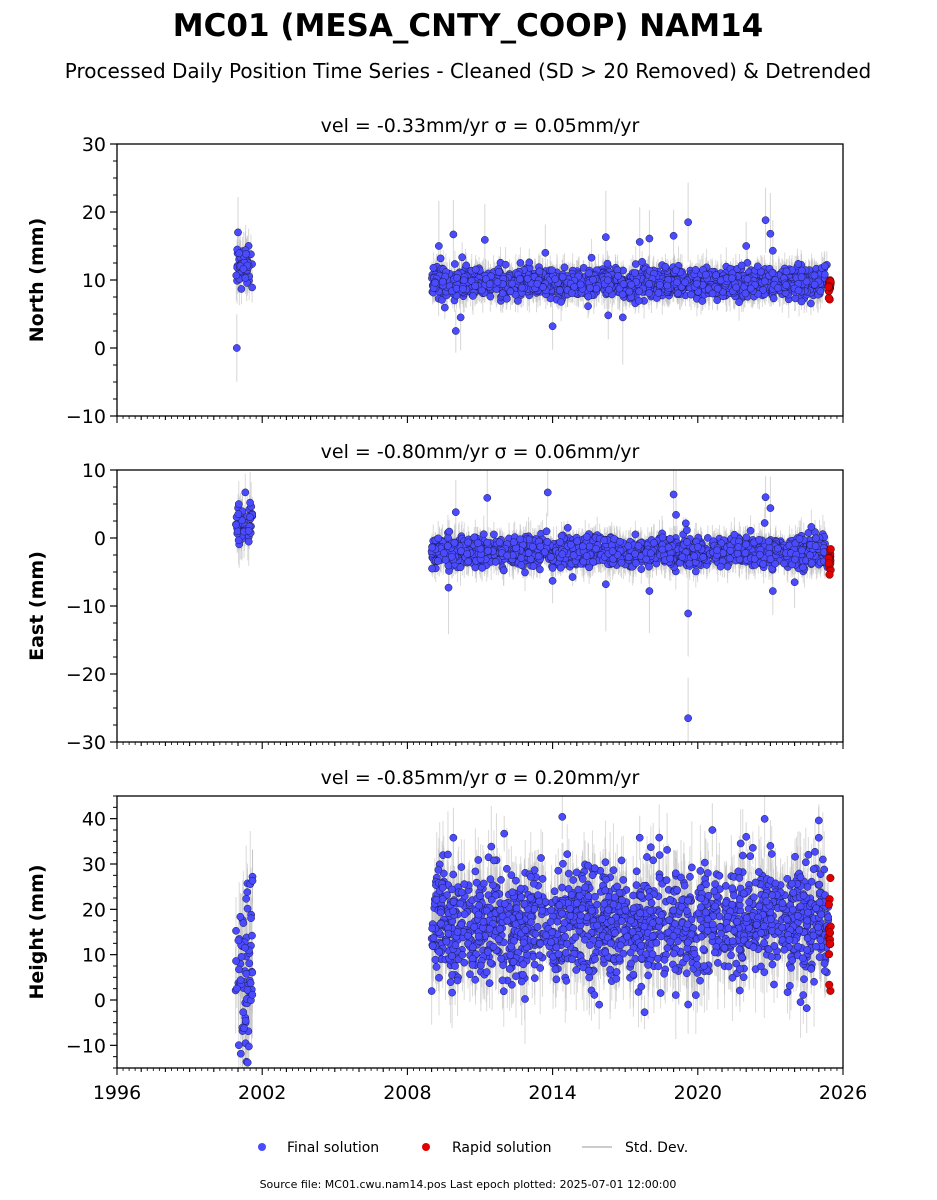 Image resolution: width=937 pixels, height=1200 pixels. What do you see at coordinates (468, 26) in the screenshot?
I see `chart-title: MC01 (MESA_CNTY_COOP) NAM14` at bounding box center [468, 26].